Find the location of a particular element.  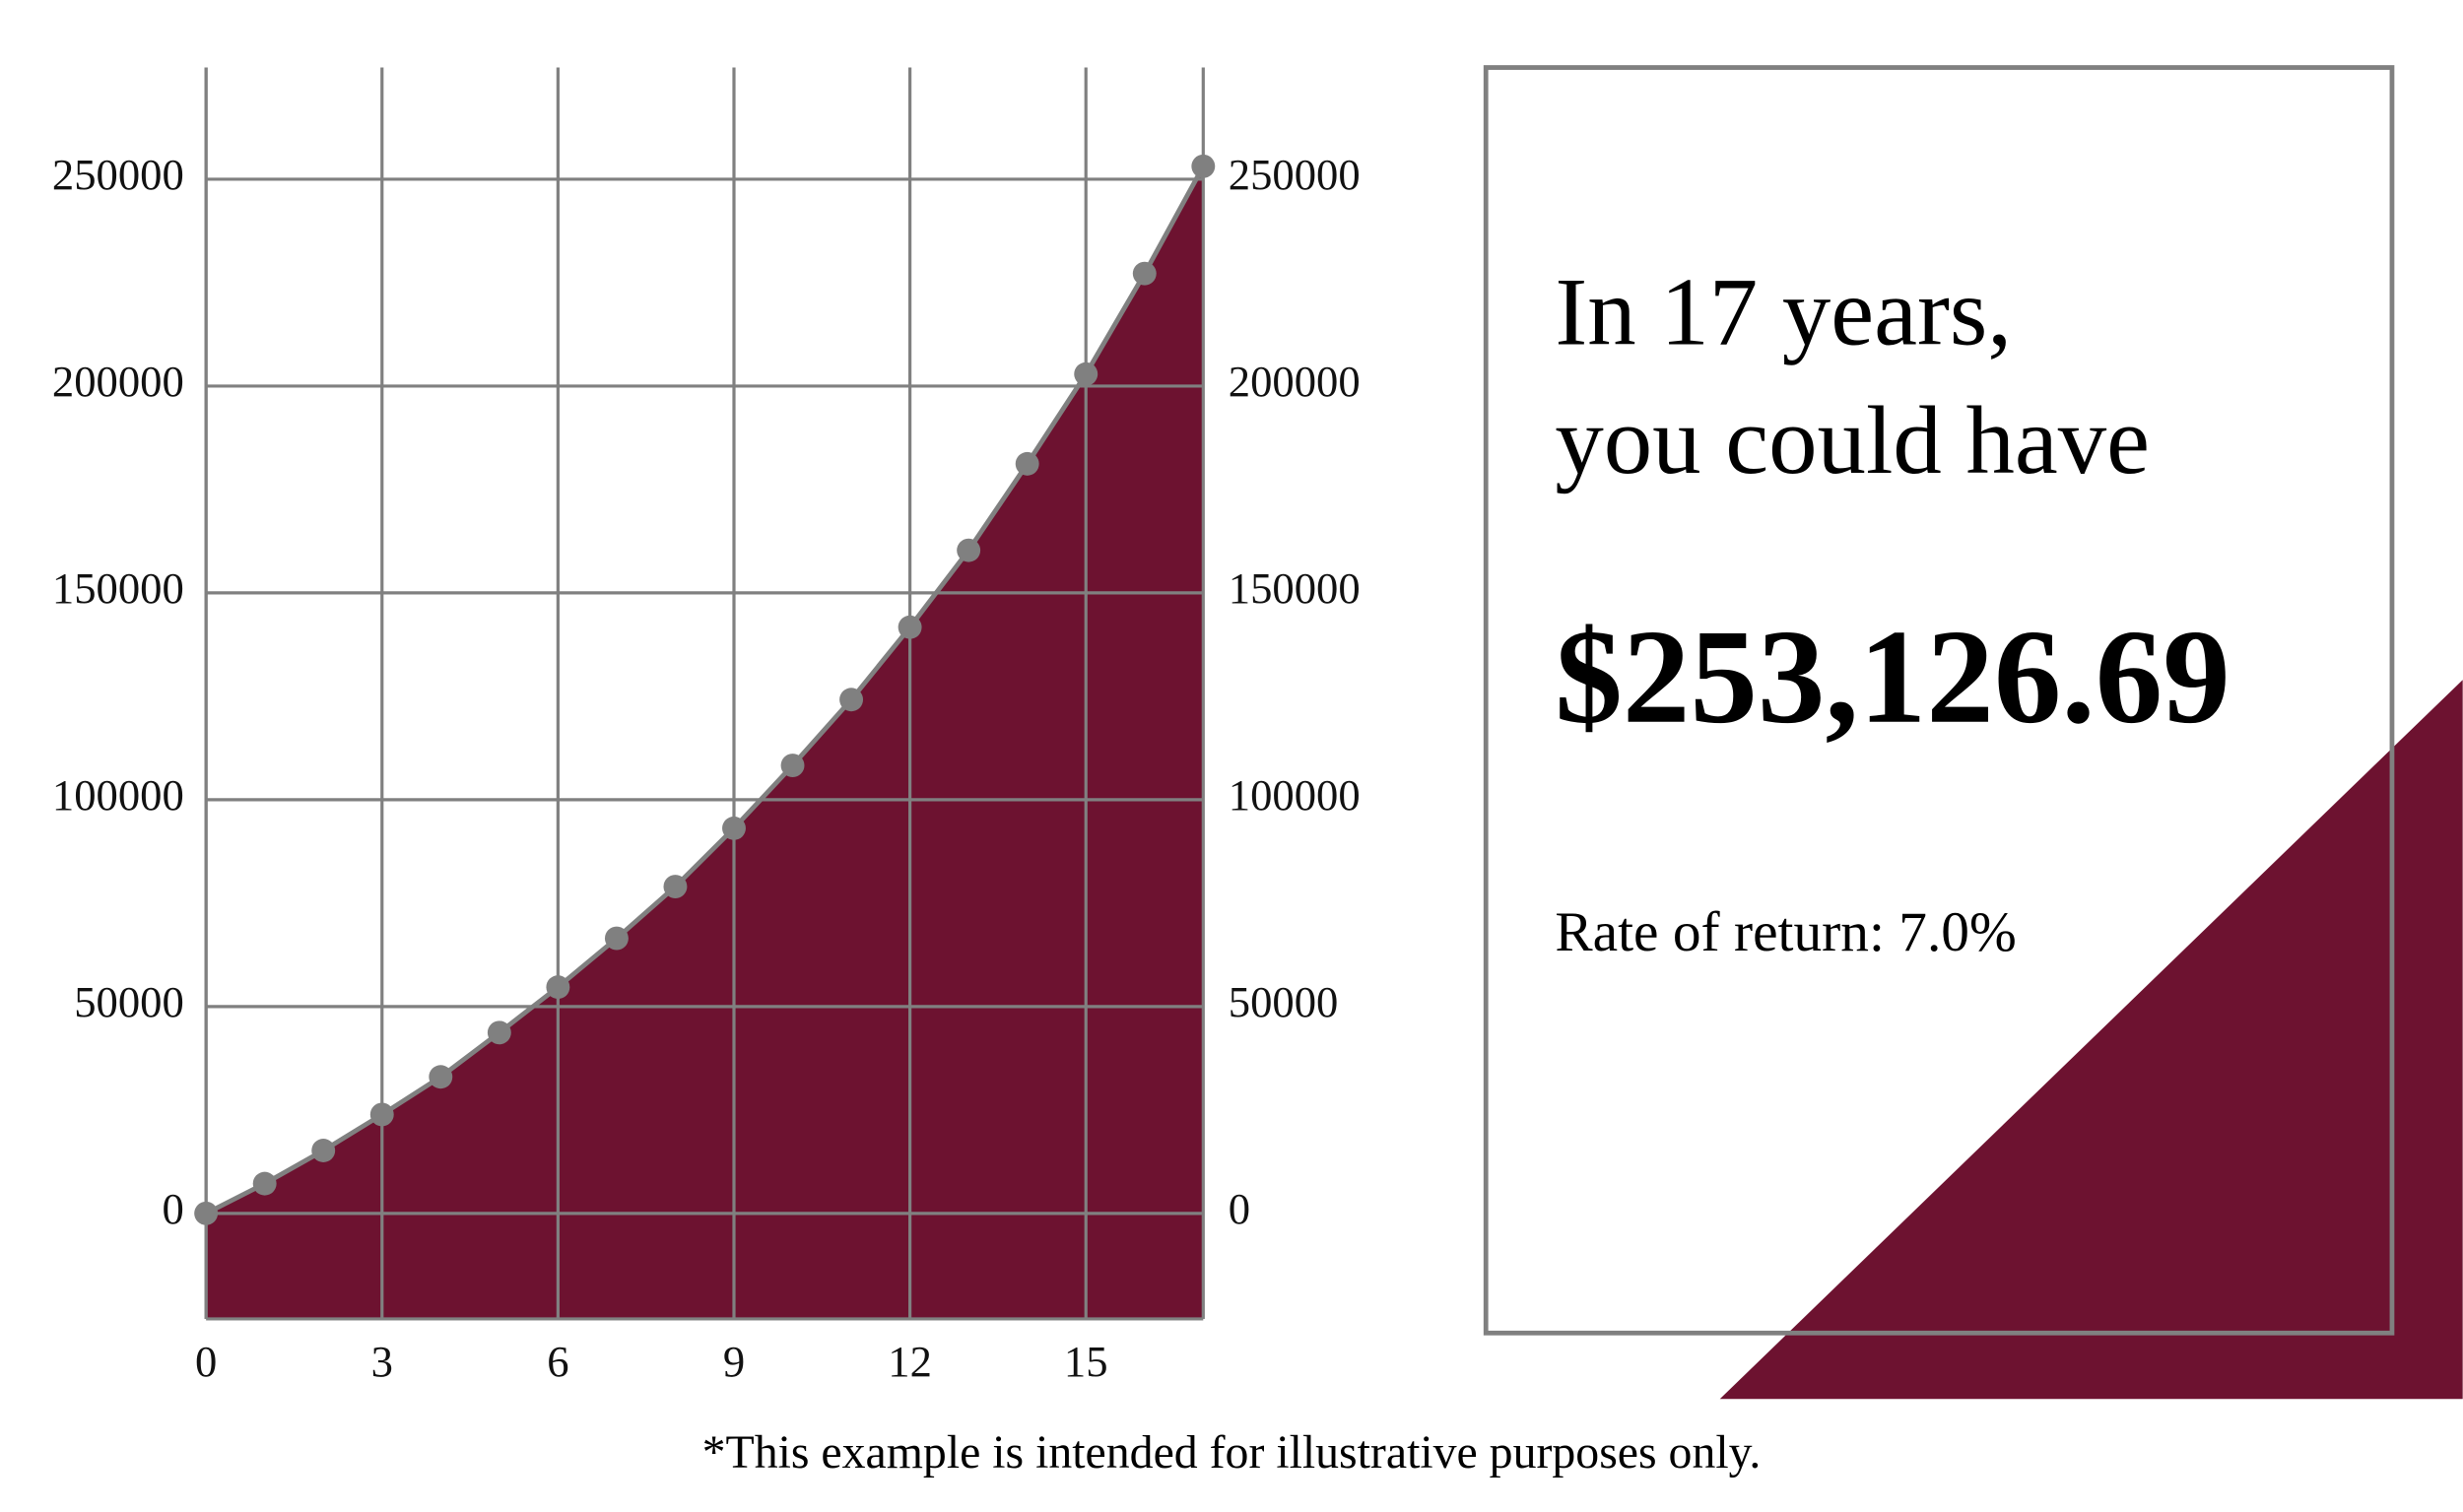

y2-tick-label: 200000 is located at coordinates (1295, 381).